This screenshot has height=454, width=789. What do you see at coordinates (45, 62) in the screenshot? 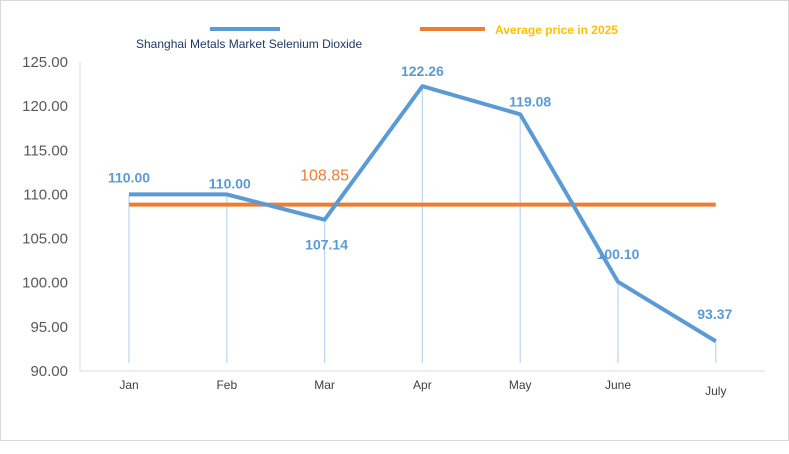
I see `y-tick-label: 125.00` at bounding box center [45, 62].